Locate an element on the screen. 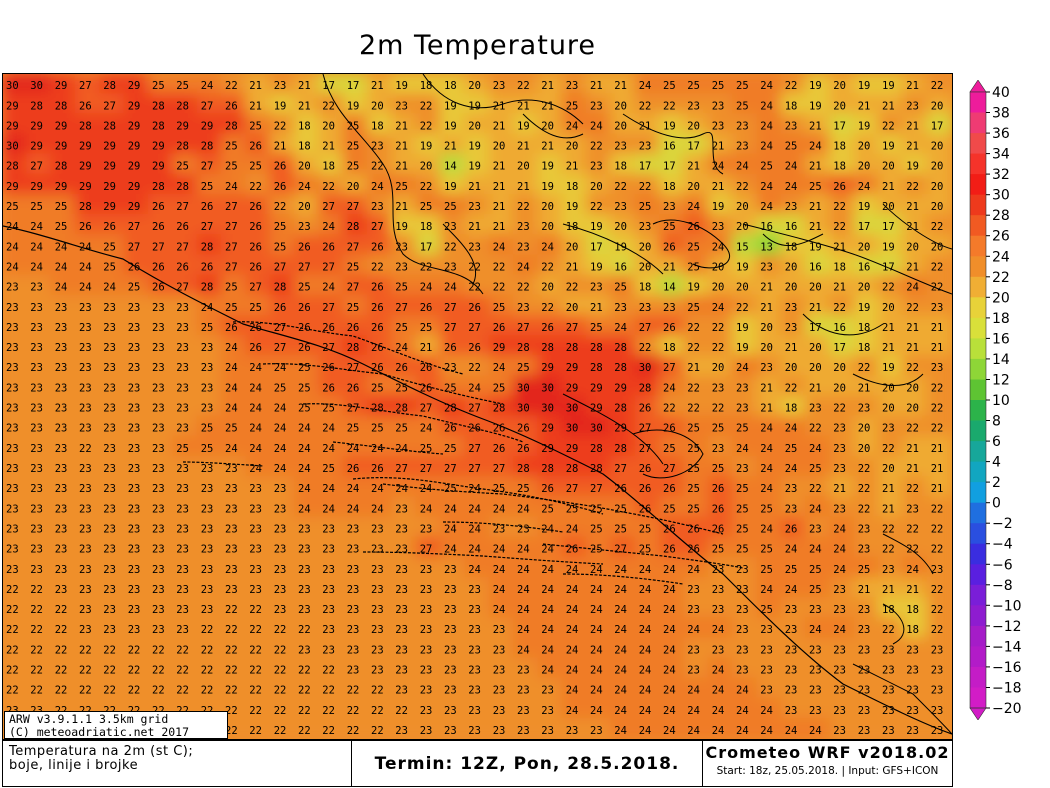 The height and width of the screenshot is (788, 1050). temperature-value: 18 is located at coordinates (572, 227).